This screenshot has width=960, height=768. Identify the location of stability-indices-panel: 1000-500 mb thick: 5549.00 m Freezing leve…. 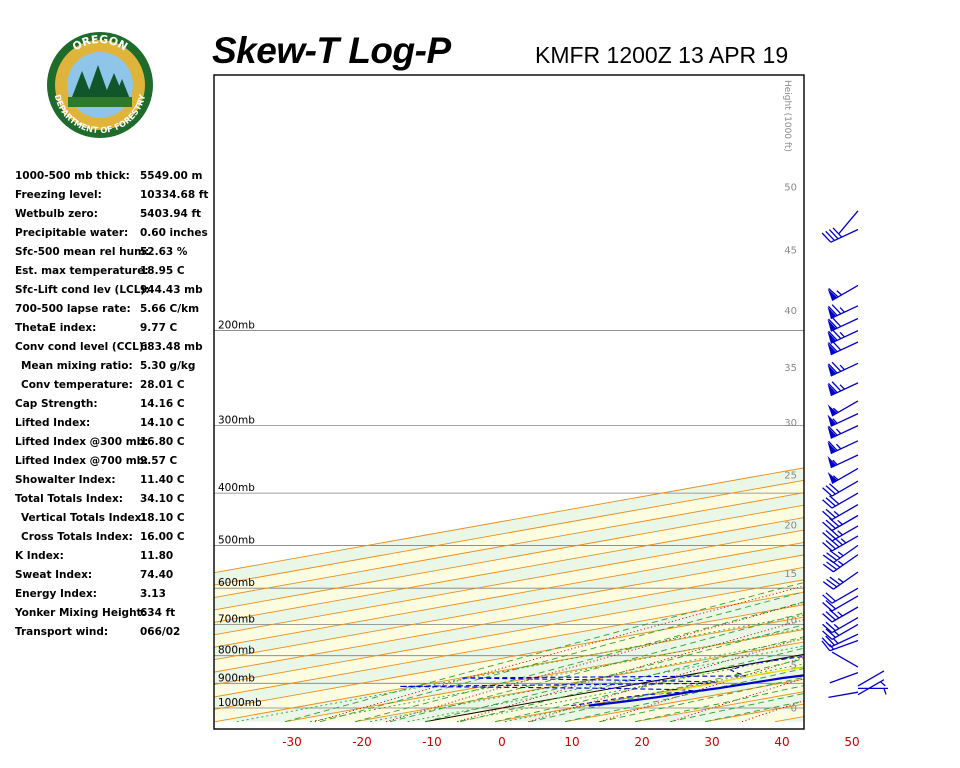
(112, 405).